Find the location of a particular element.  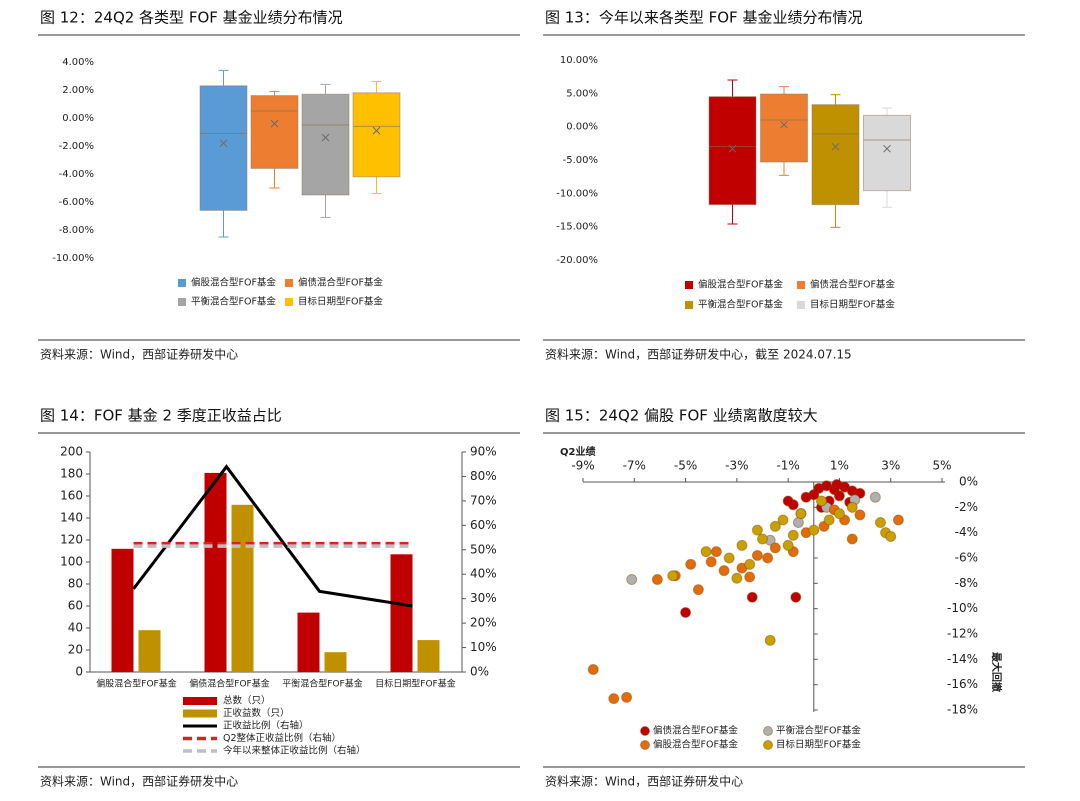

y2-tick-label: 80% is located at coordinates (483, 476).